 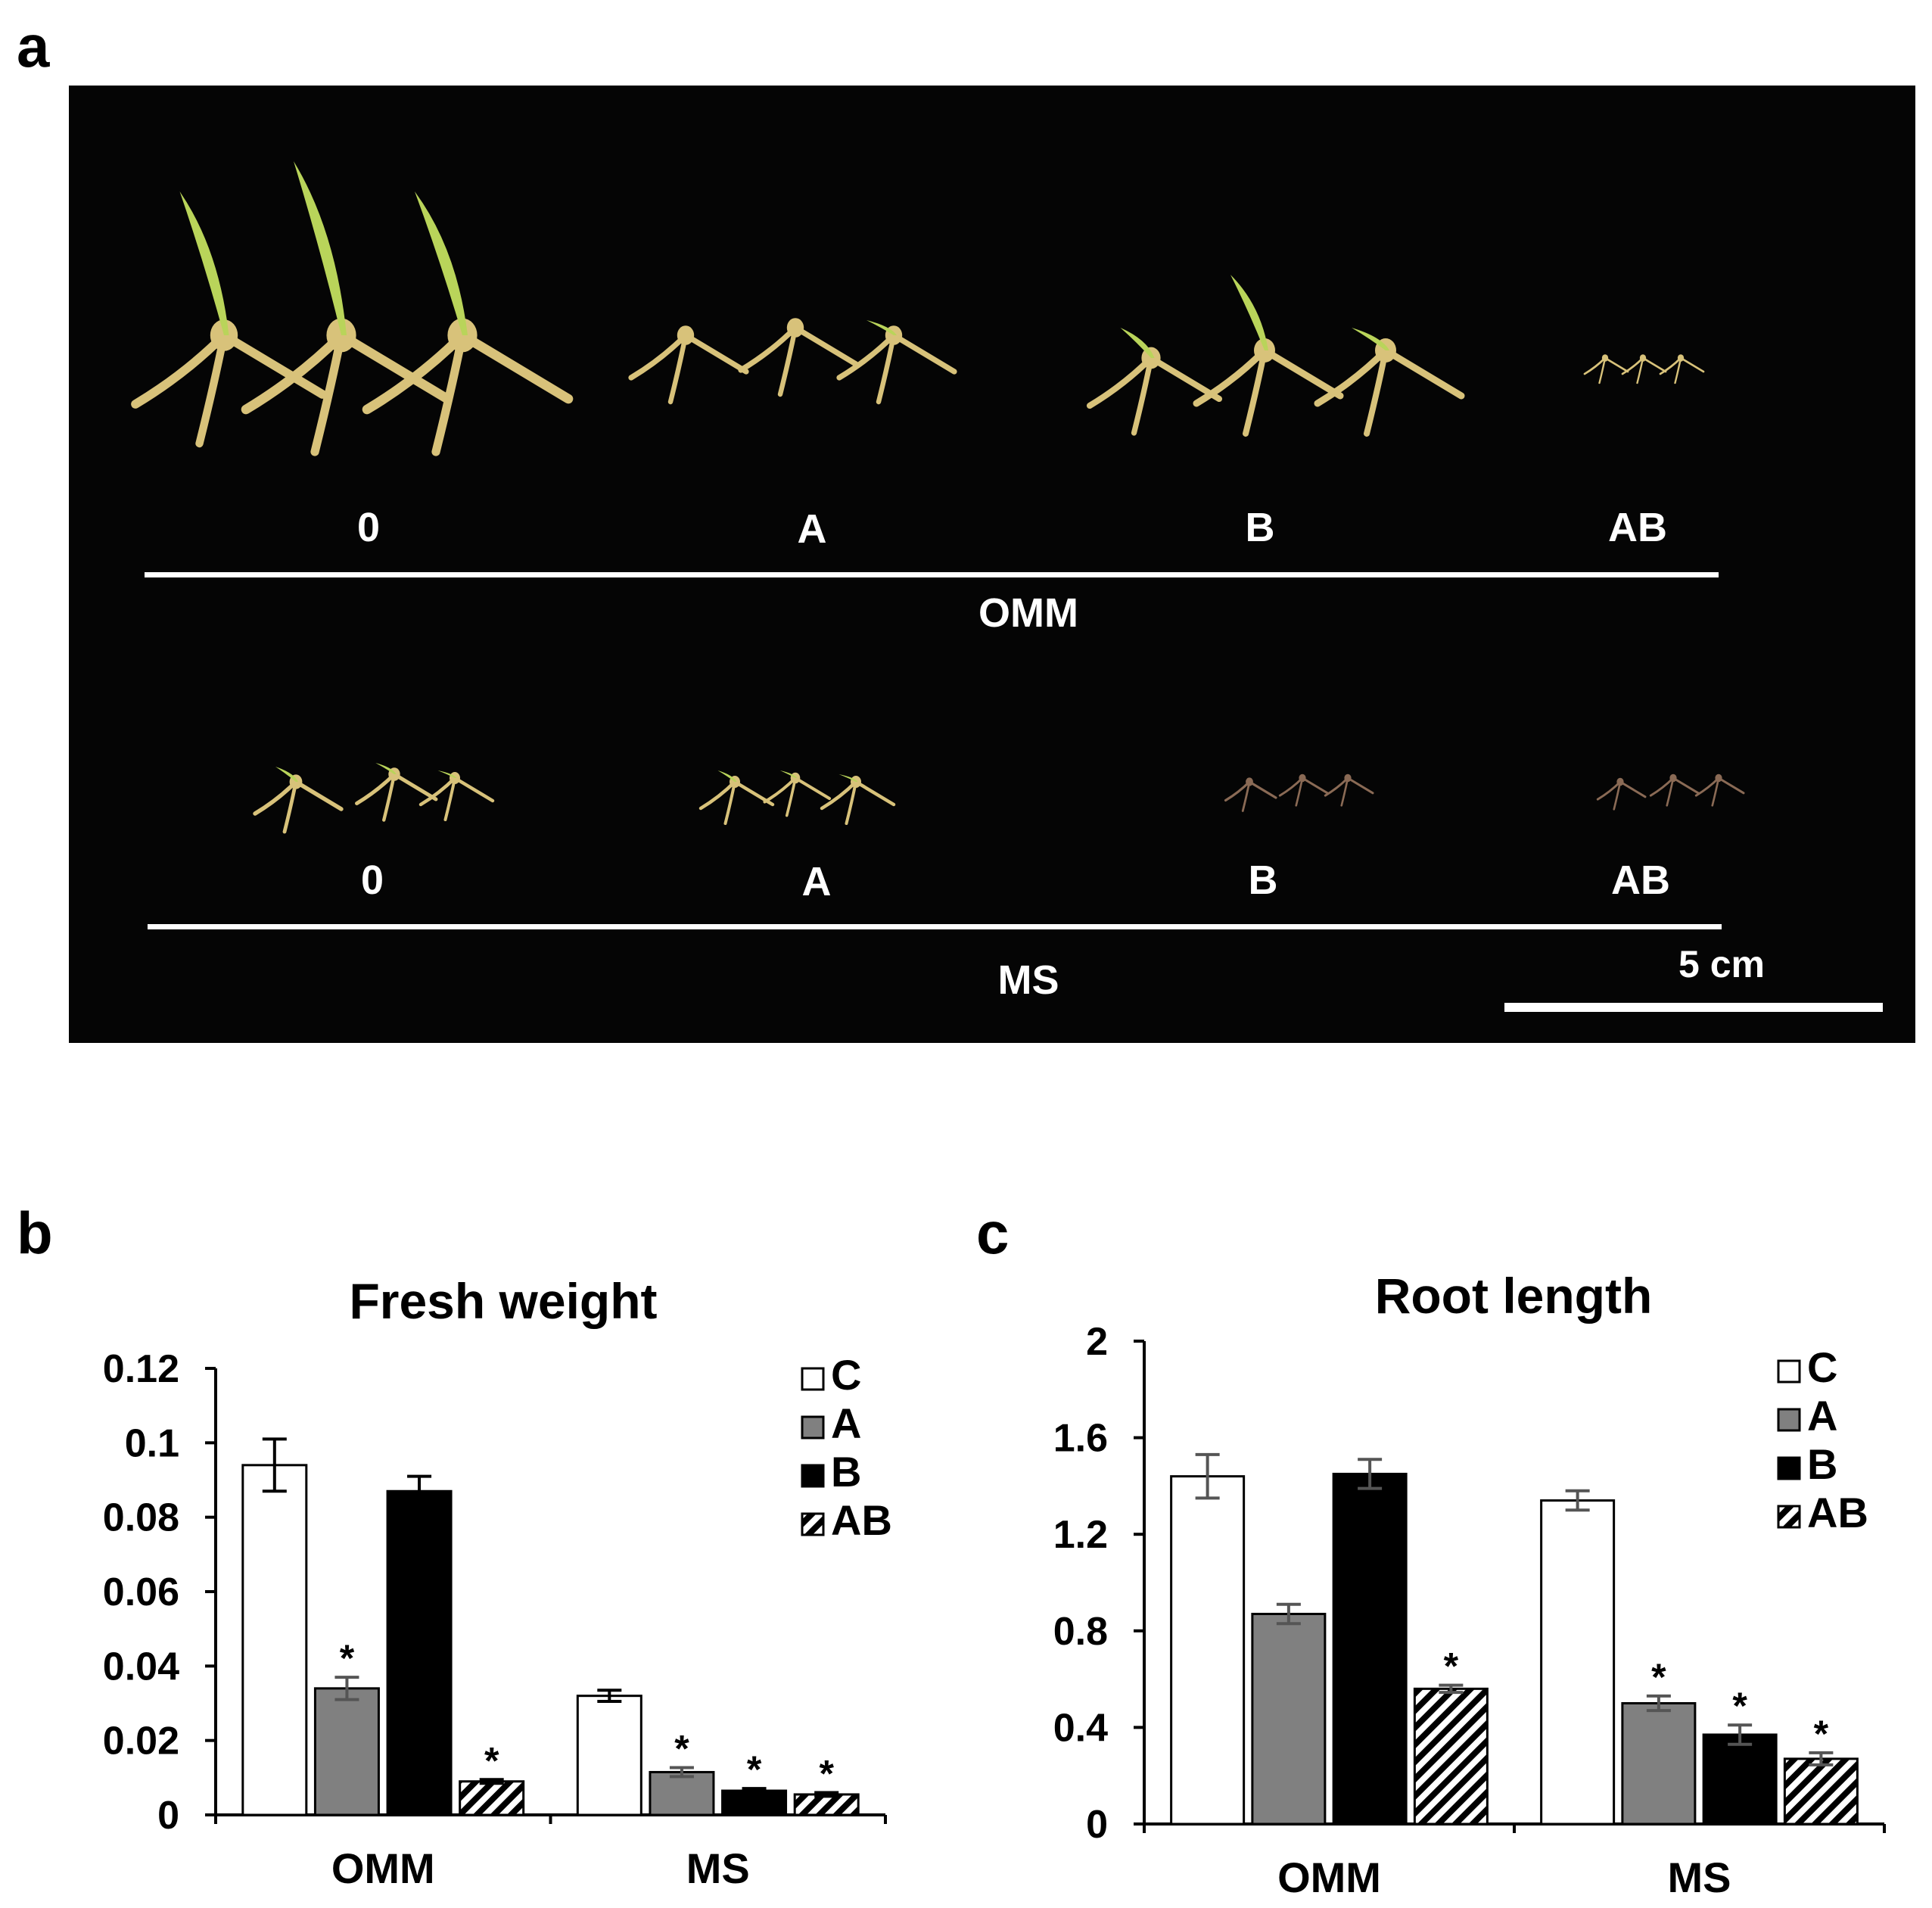 What do you see at coordinates (33, 46) in the screenshot?
I see `panel-label-a: a` at bounding box center [33, 46].